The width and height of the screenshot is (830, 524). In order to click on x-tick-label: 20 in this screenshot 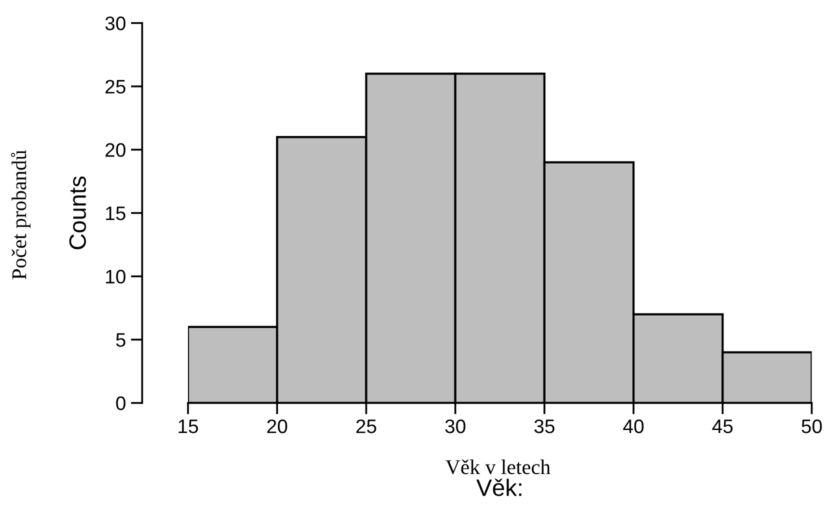, I will do `click(277, 426)`.